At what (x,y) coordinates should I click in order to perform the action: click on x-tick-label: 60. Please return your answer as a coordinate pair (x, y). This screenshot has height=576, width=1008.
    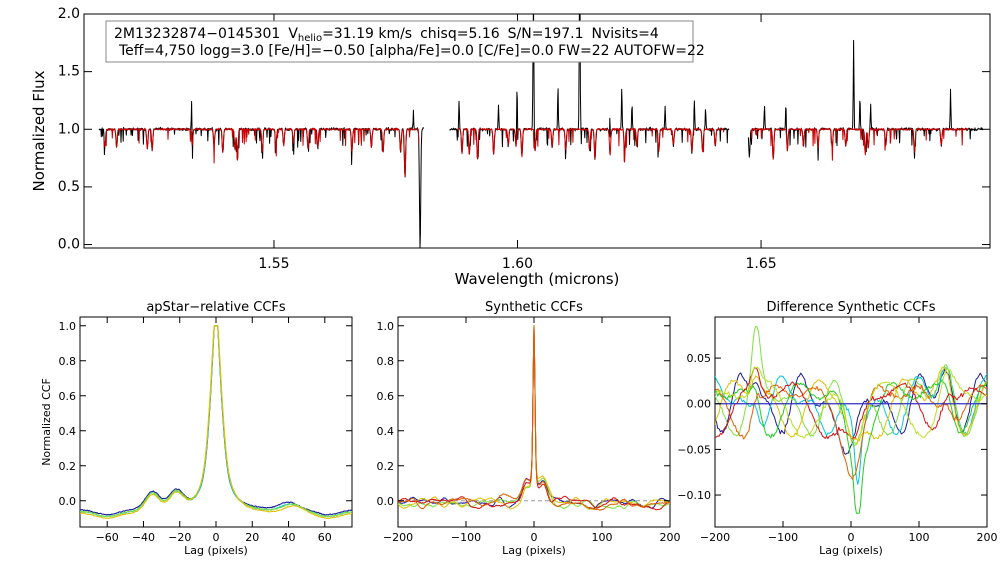
    Looking at the image, I should click on (325, 537).